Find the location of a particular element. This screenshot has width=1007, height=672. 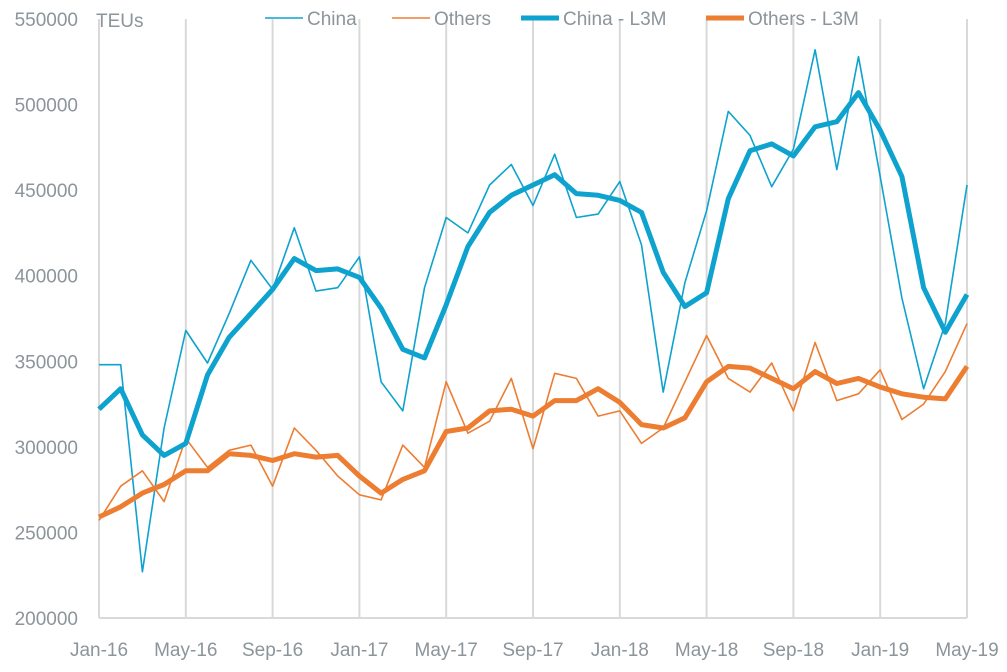

x-tick-label: Sep-16 is located at coordinates (272, 650).